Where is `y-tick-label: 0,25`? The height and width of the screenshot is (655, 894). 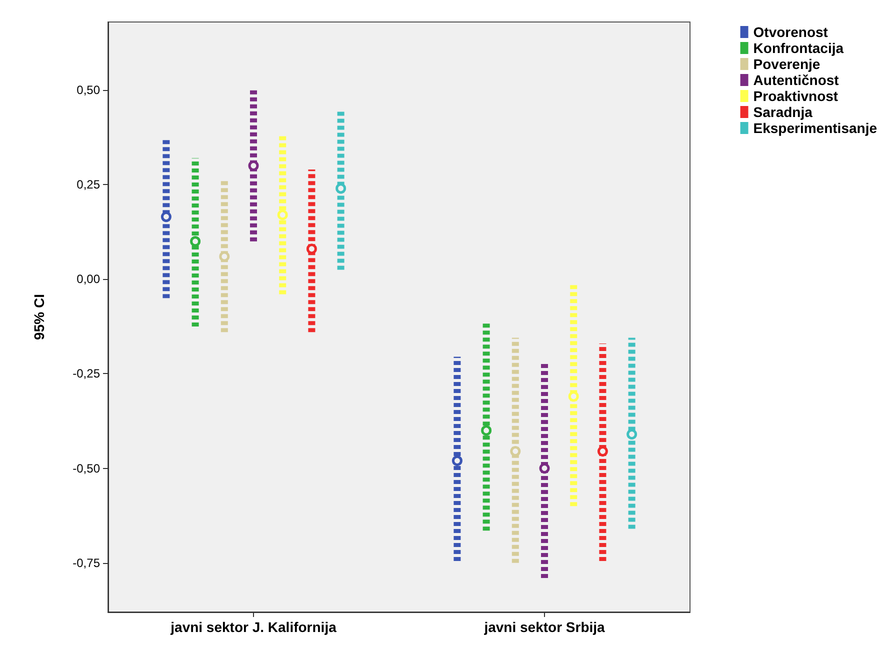
y-tick-label: 0,25 is located at coordinates (88, 185).